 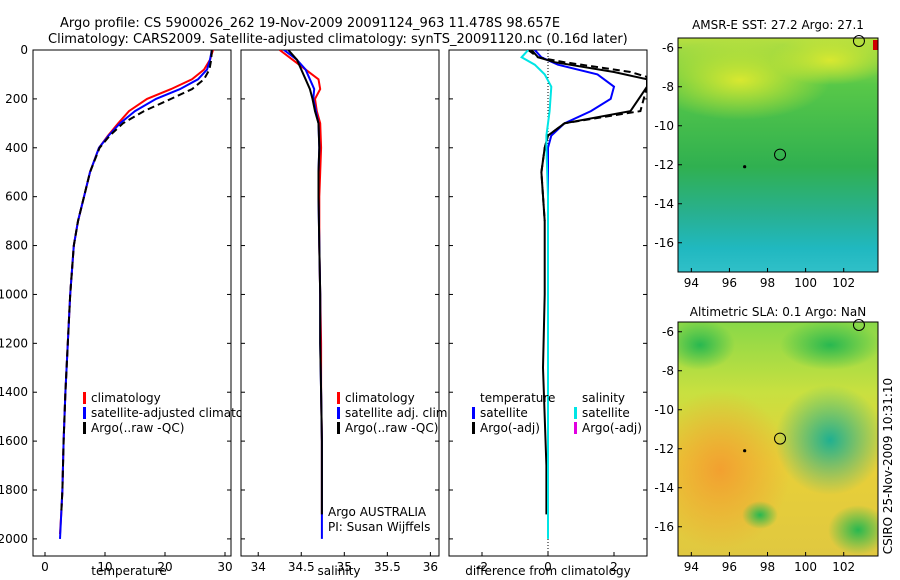 I want to click on y-tick-label: 1800, so click(x=14, y=490).